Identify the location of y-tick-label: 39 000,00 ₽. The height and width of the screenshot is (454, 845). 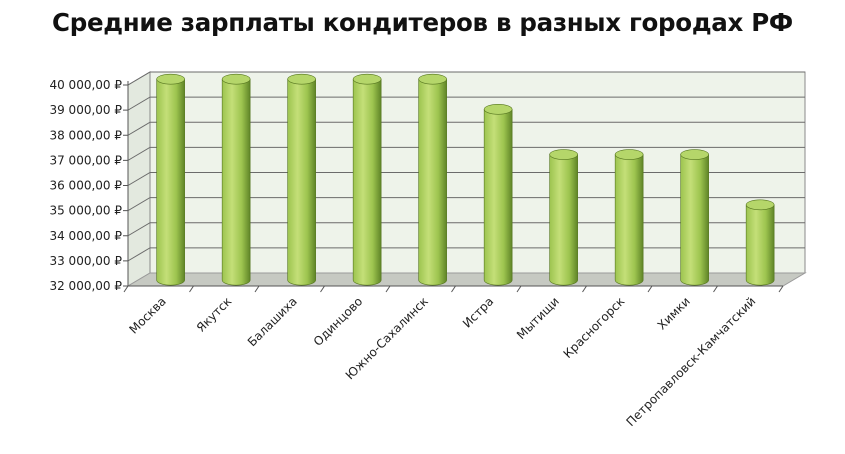
(85, 110).